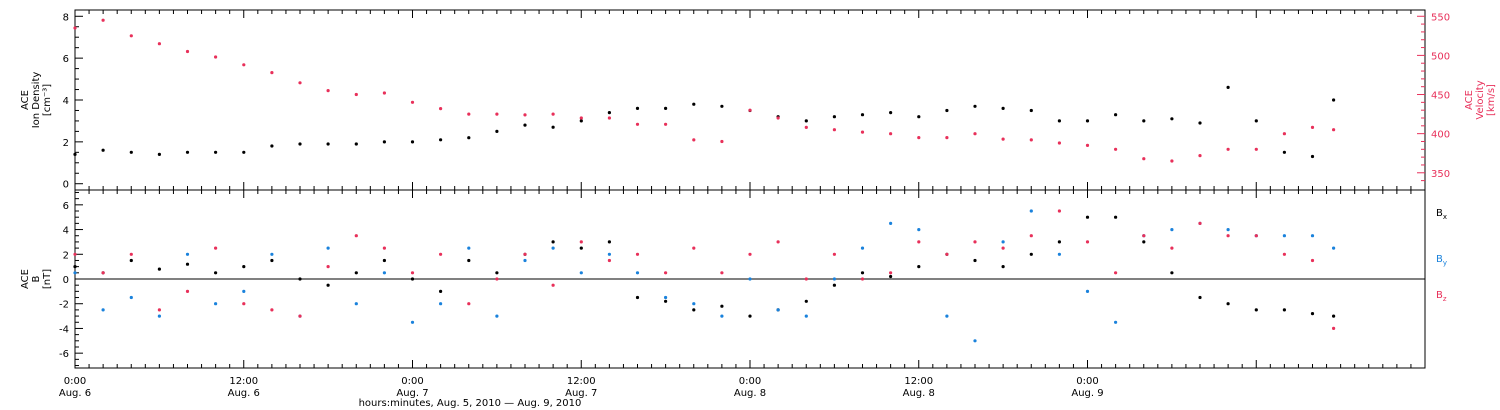 This screenshot has width=1500, height=410. I want to click on x-tick-label-time: 0:00, so click(412, 381).